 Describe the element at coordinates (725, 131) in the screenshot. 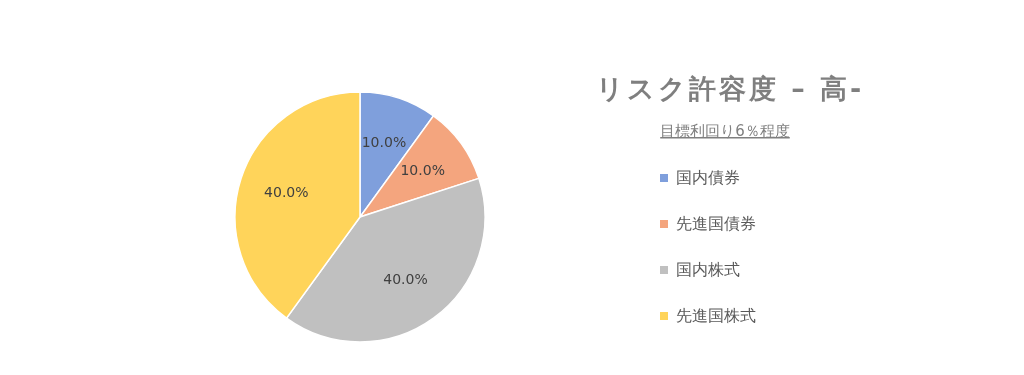

I see `text: 目標利回り6％程度` at that location.